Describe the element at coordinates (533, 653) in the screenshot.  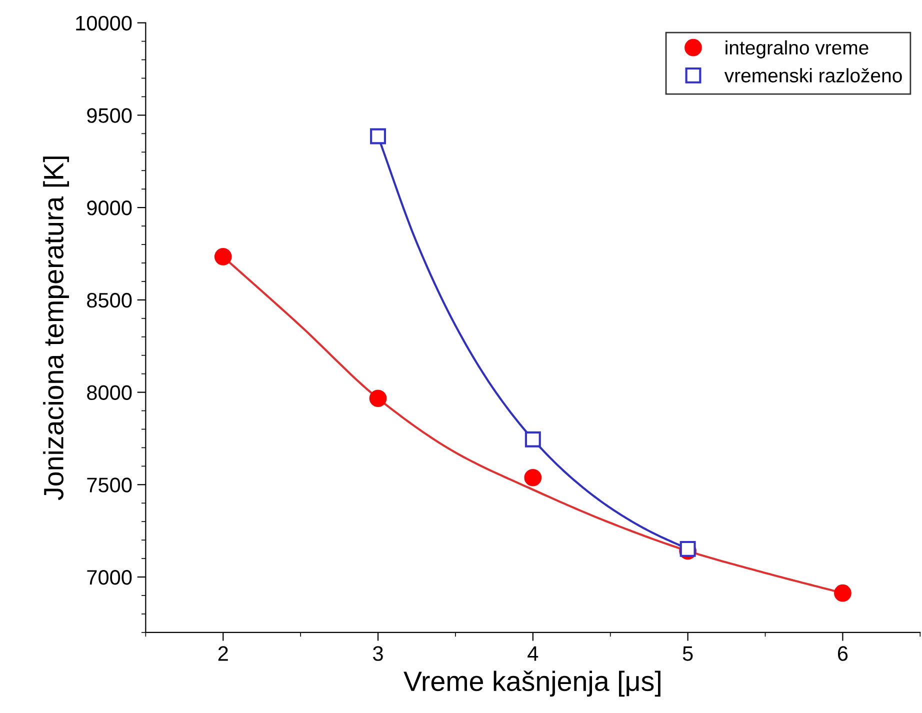
I see `x-tick-label: 4` at that location.